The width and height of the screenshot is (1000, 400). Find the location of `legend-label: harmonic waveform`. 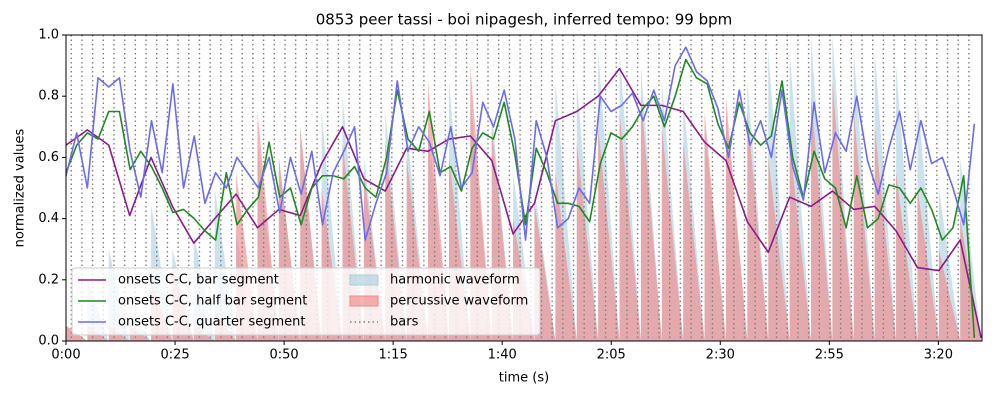

legend-label: harmonic waveform is located at coordinates (455, 280).